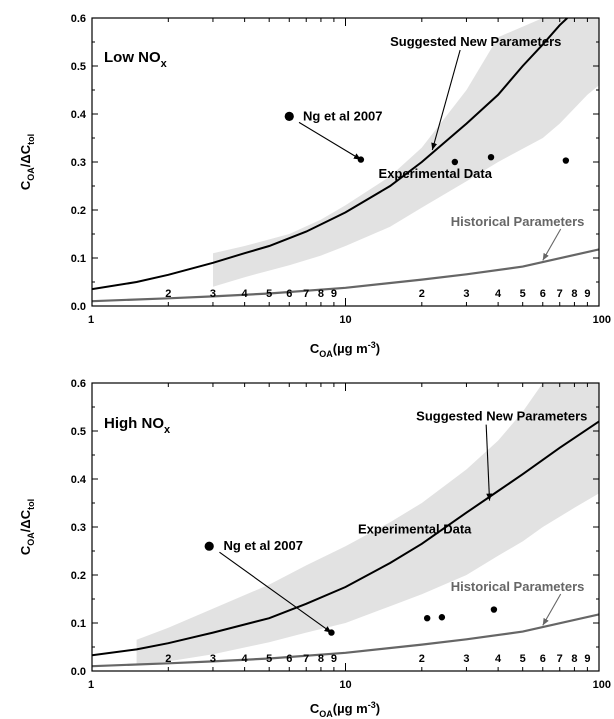  What do you see at coordinates (136, 59) in the screenshot?
I see `panel-title: Low NOx` at bounding box center [136, 59].